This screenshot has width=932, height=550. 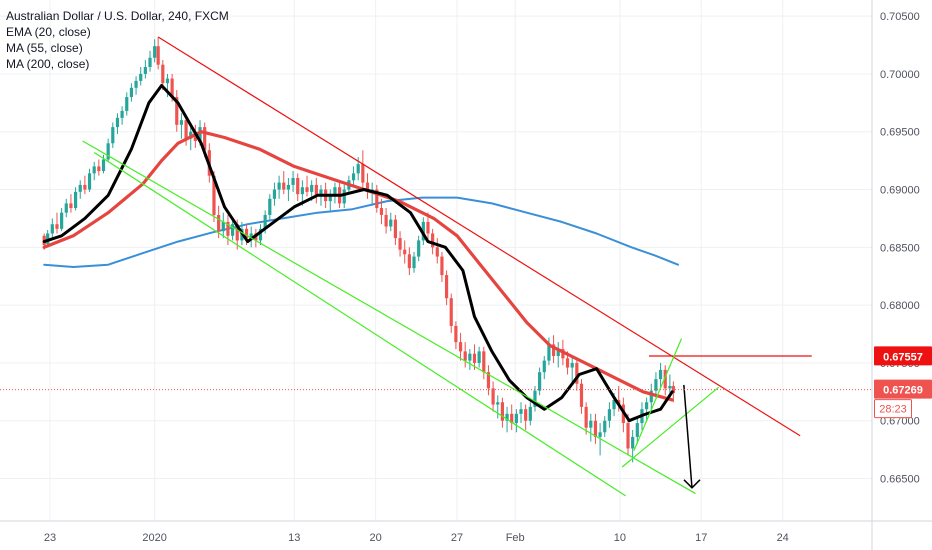 I want to click on price-label-bg, so click(x=903, y=356).